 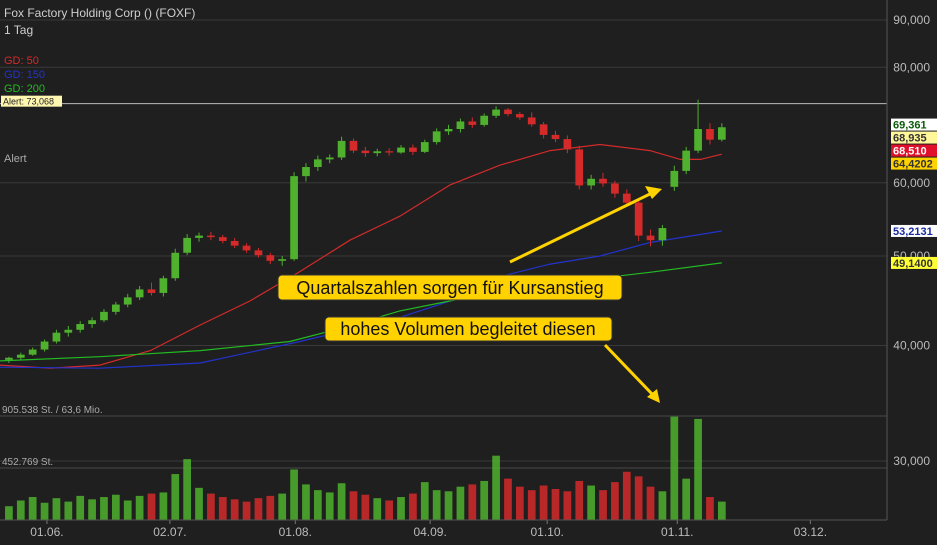 What do you see at coordinates (810, 532) in the screenshot?
I see `x-tick-label: 03.12.` at bounding box center [810, 532].